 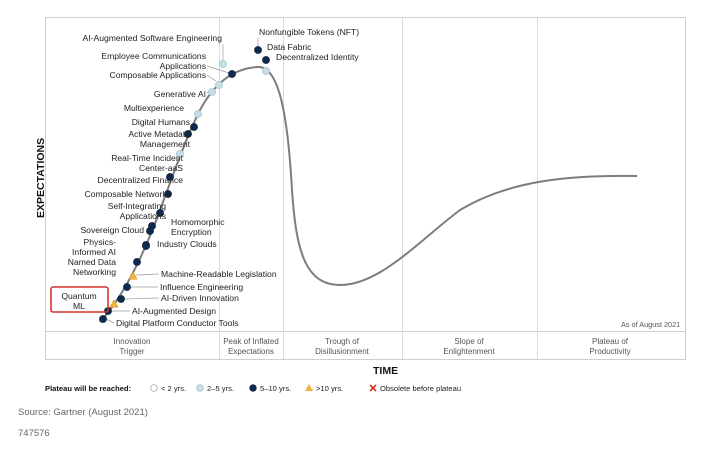 What do you see at coordinates (212, 92) in the screenshot?
I see `marker-generative-ai` at bounding box center [212, 92].